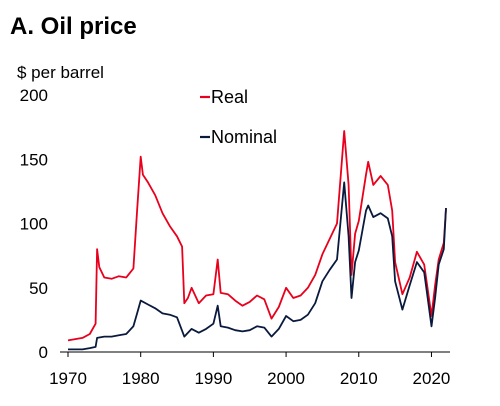 Image resolution: width=500 pixels, height=406 pixels. What do you see at coordinates (34, 159) in the screenshot?
I see `y-tick-label-150: 150` at bounding box center [34, 159].